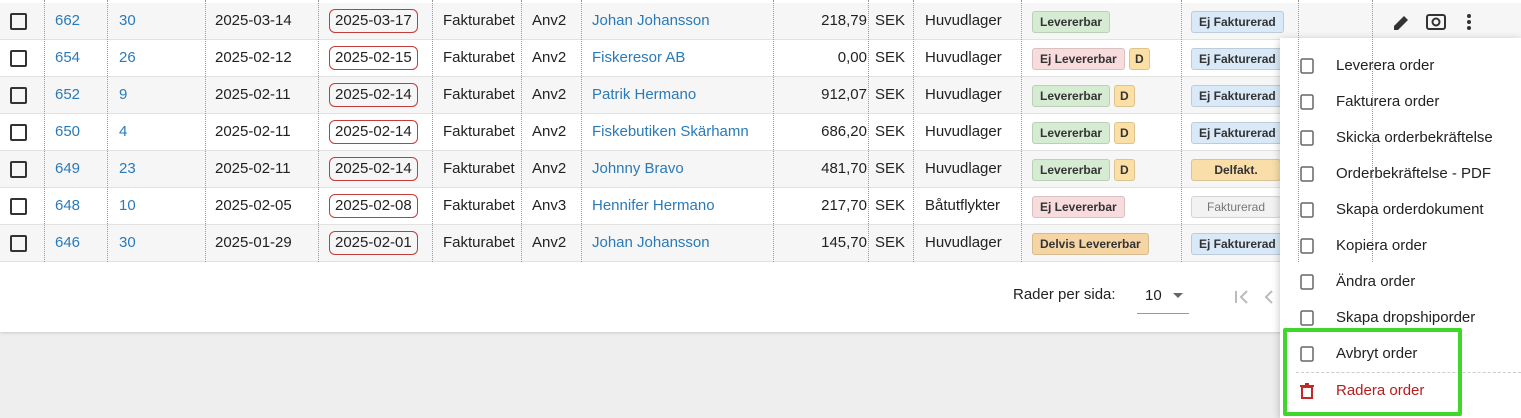  Describe the element at coordinates (1400, 391) in the screenshot. I see `menu-item: Radera order` at that location.